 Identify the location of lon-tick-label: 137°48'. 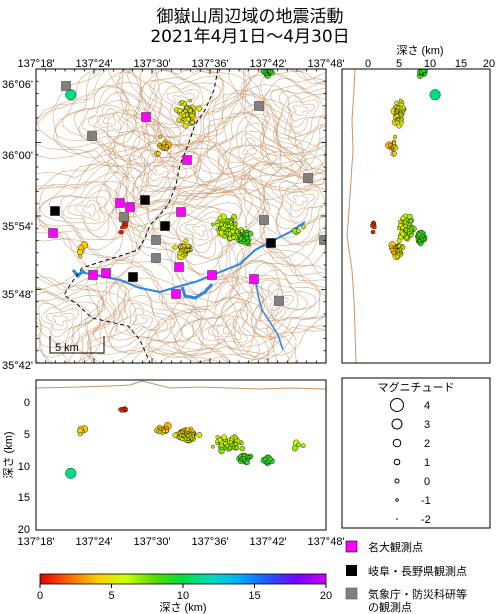
(325, 64).